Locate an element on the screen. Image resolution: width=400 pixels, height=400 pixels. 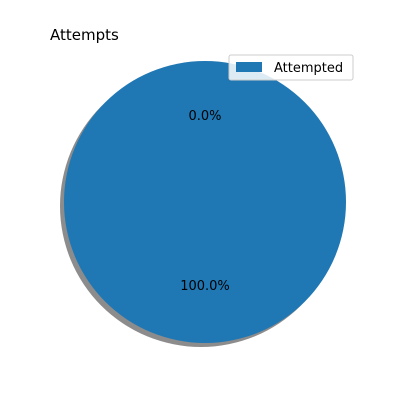
chart-title: Attempts is located at coordinates (84, 35).